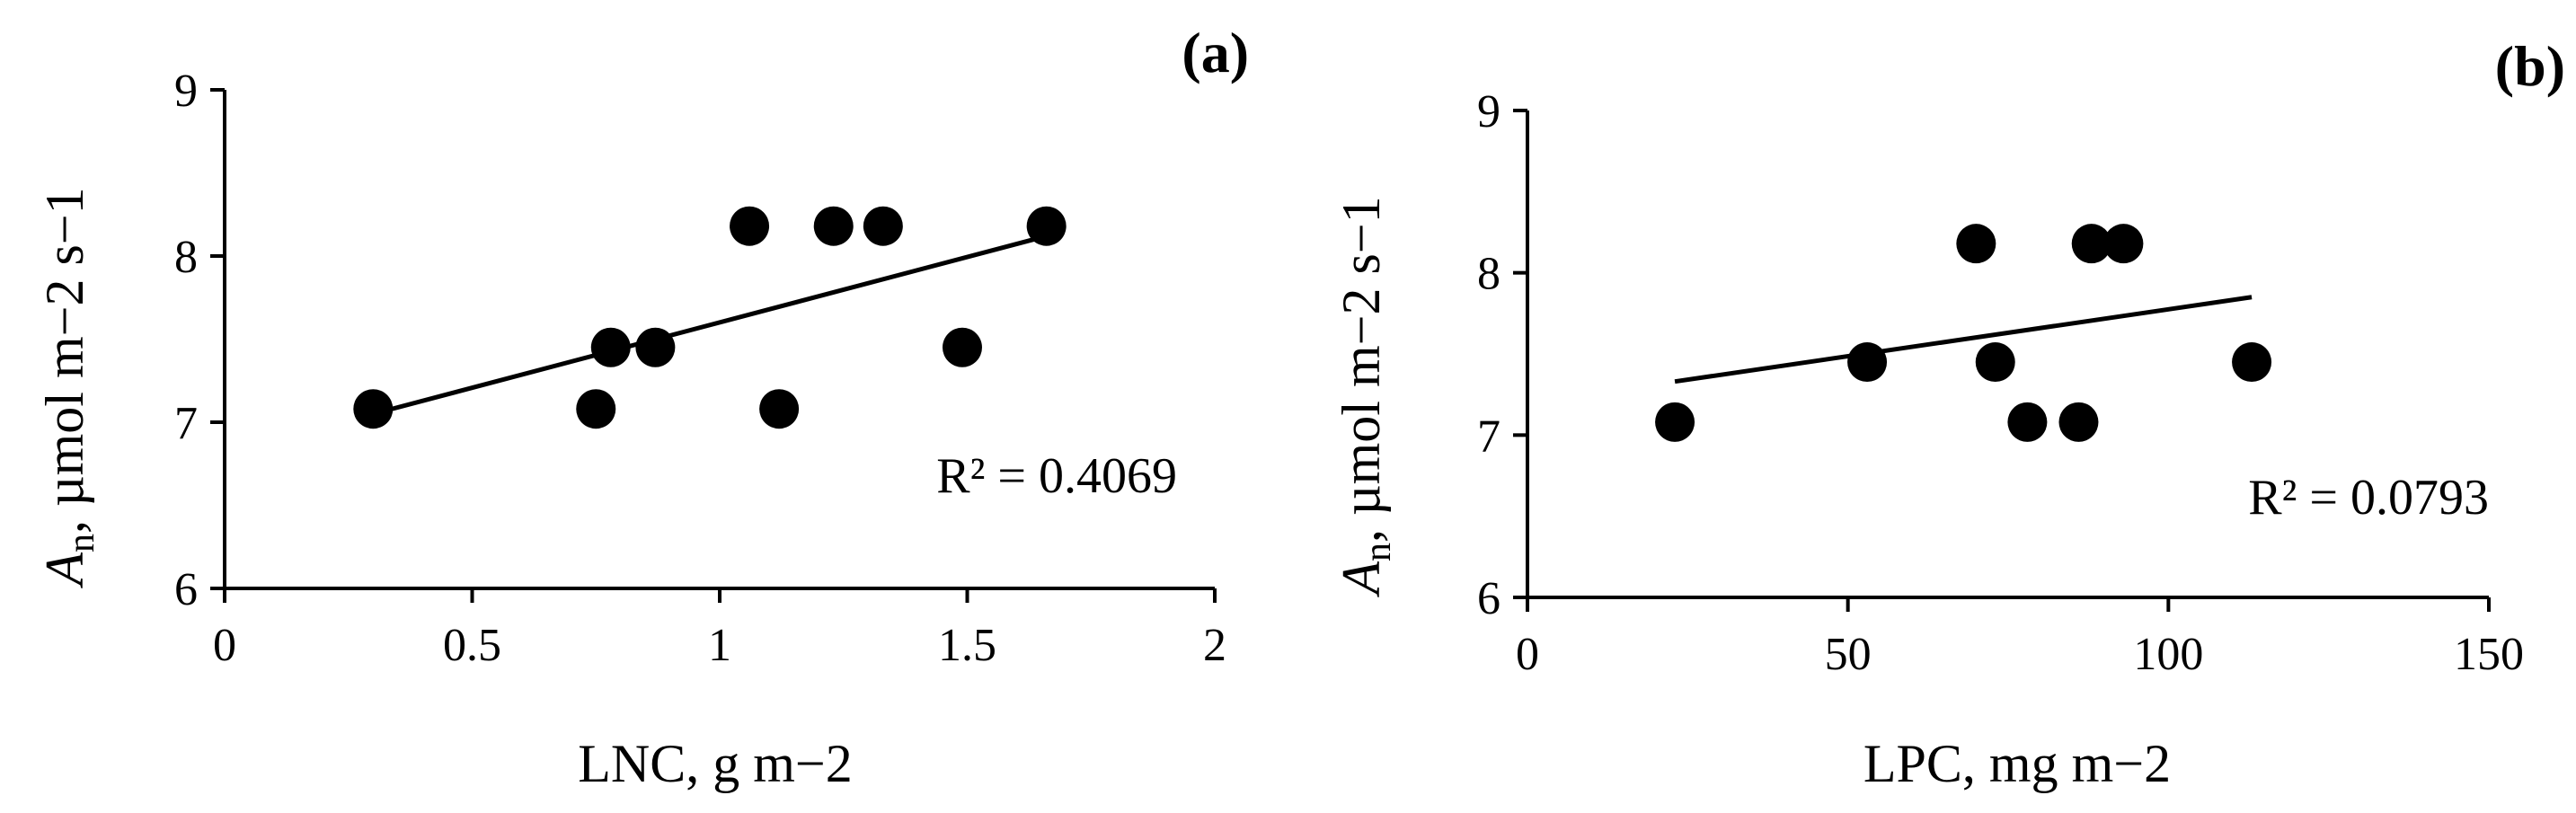 The image size is (2576, 813). I want to click on panel-a-xtick-label: 2, so click(1214, 645).